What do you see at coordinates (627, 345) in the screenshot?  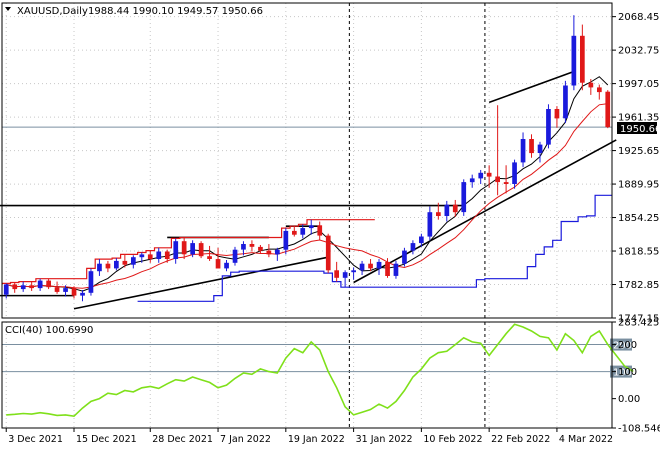 I see `cci-tick-label: 200` at bounding box center [627, 345].